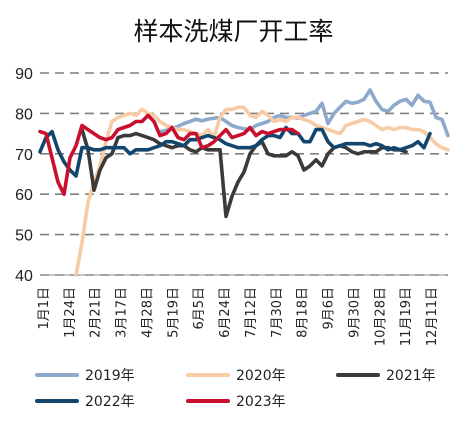 The height and width of the screenshot is (421, 467). Describe the element at coordinates (406, 316) in the screenshot. I see `x-tick-label: 11月19日` at that location.